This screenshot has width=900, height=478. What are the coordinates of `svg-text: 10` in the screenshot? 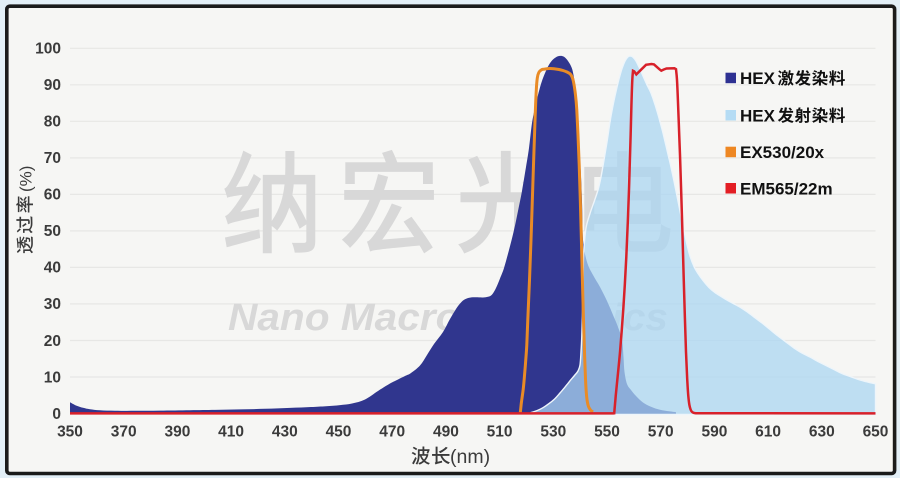 It's located at (52, 377).